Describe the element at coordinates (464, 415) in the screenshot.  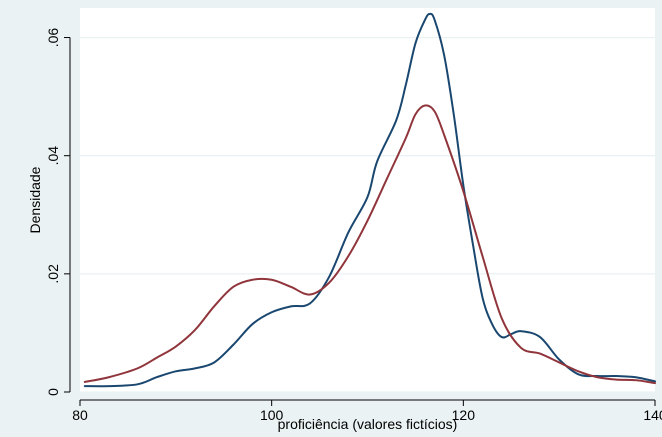
I see `x-tick-label-2: 120` at that location.